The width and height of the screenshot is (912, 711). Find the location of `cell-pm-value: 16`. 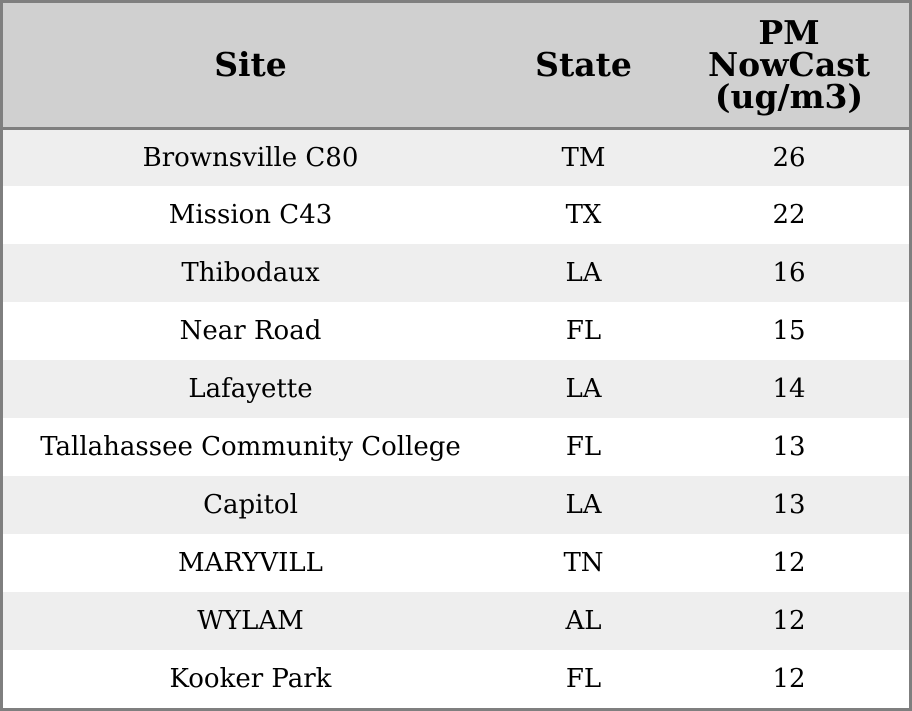

cell-pm-value: 16 is located at coordinates (789, 273).